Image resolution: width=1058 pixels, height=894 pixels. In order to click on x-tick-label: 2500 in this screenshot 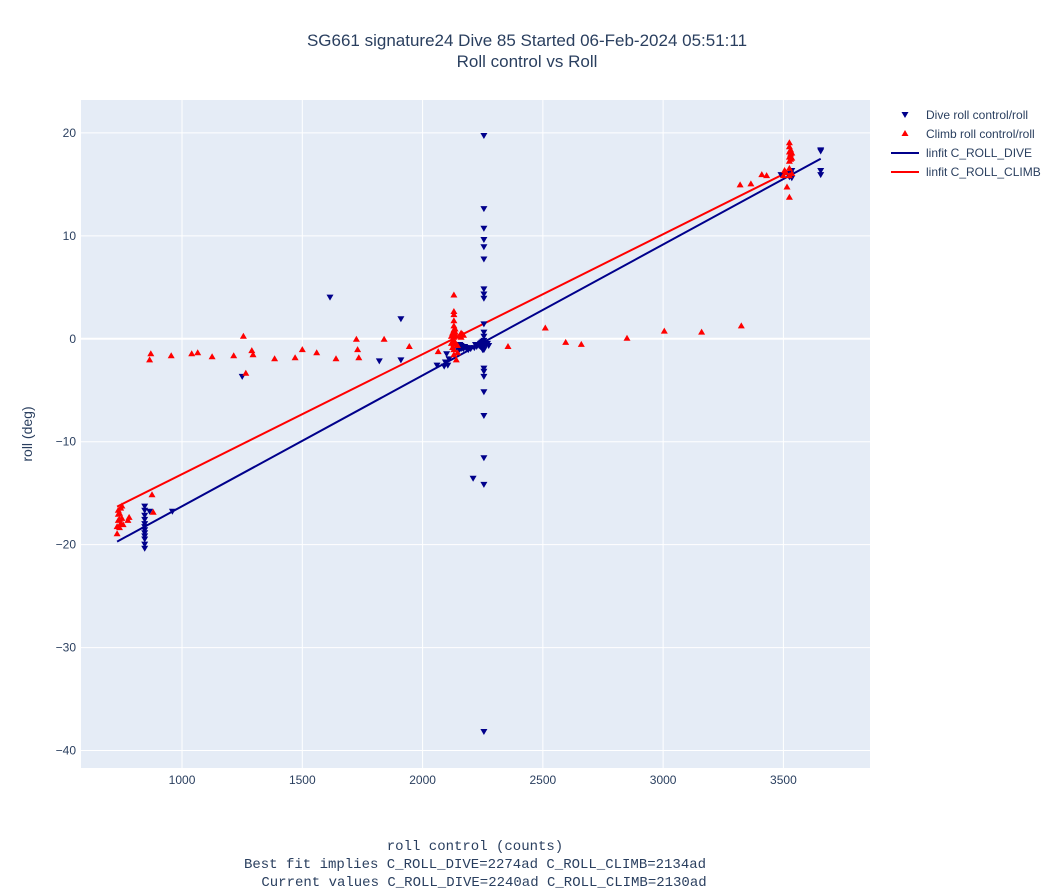, I will do `click(543, 780)`.